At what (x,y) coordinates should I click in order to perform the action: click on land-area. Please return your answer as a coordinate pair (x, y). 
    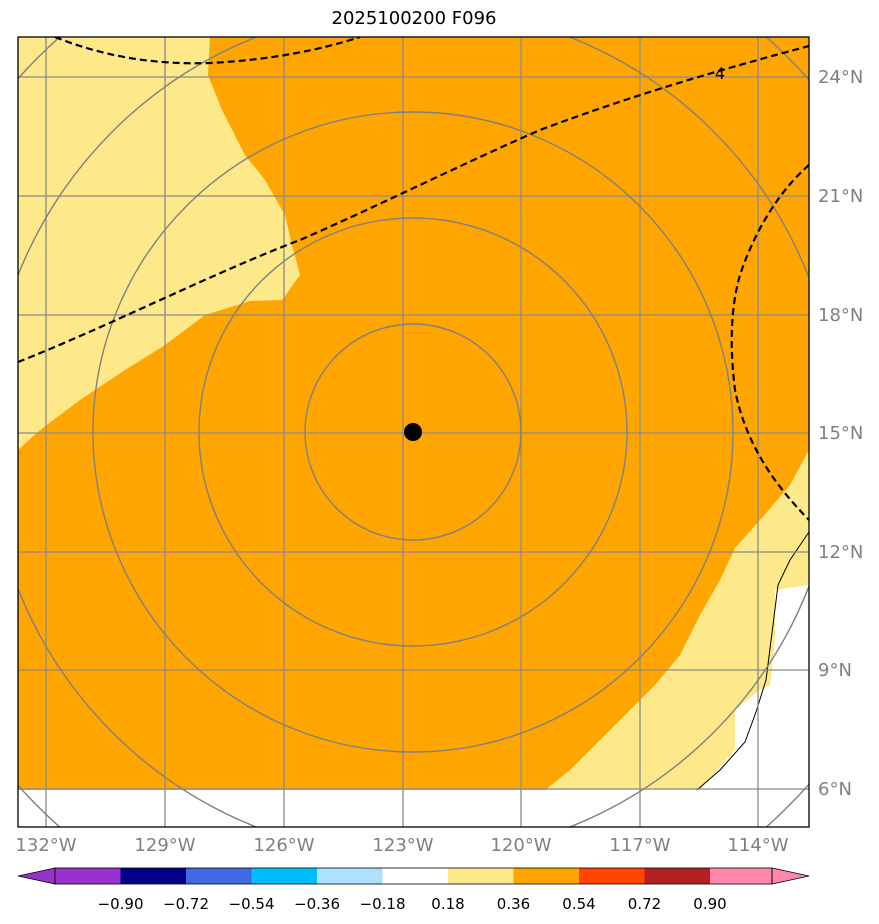
    Looking at the image, I should click on (754, 687).